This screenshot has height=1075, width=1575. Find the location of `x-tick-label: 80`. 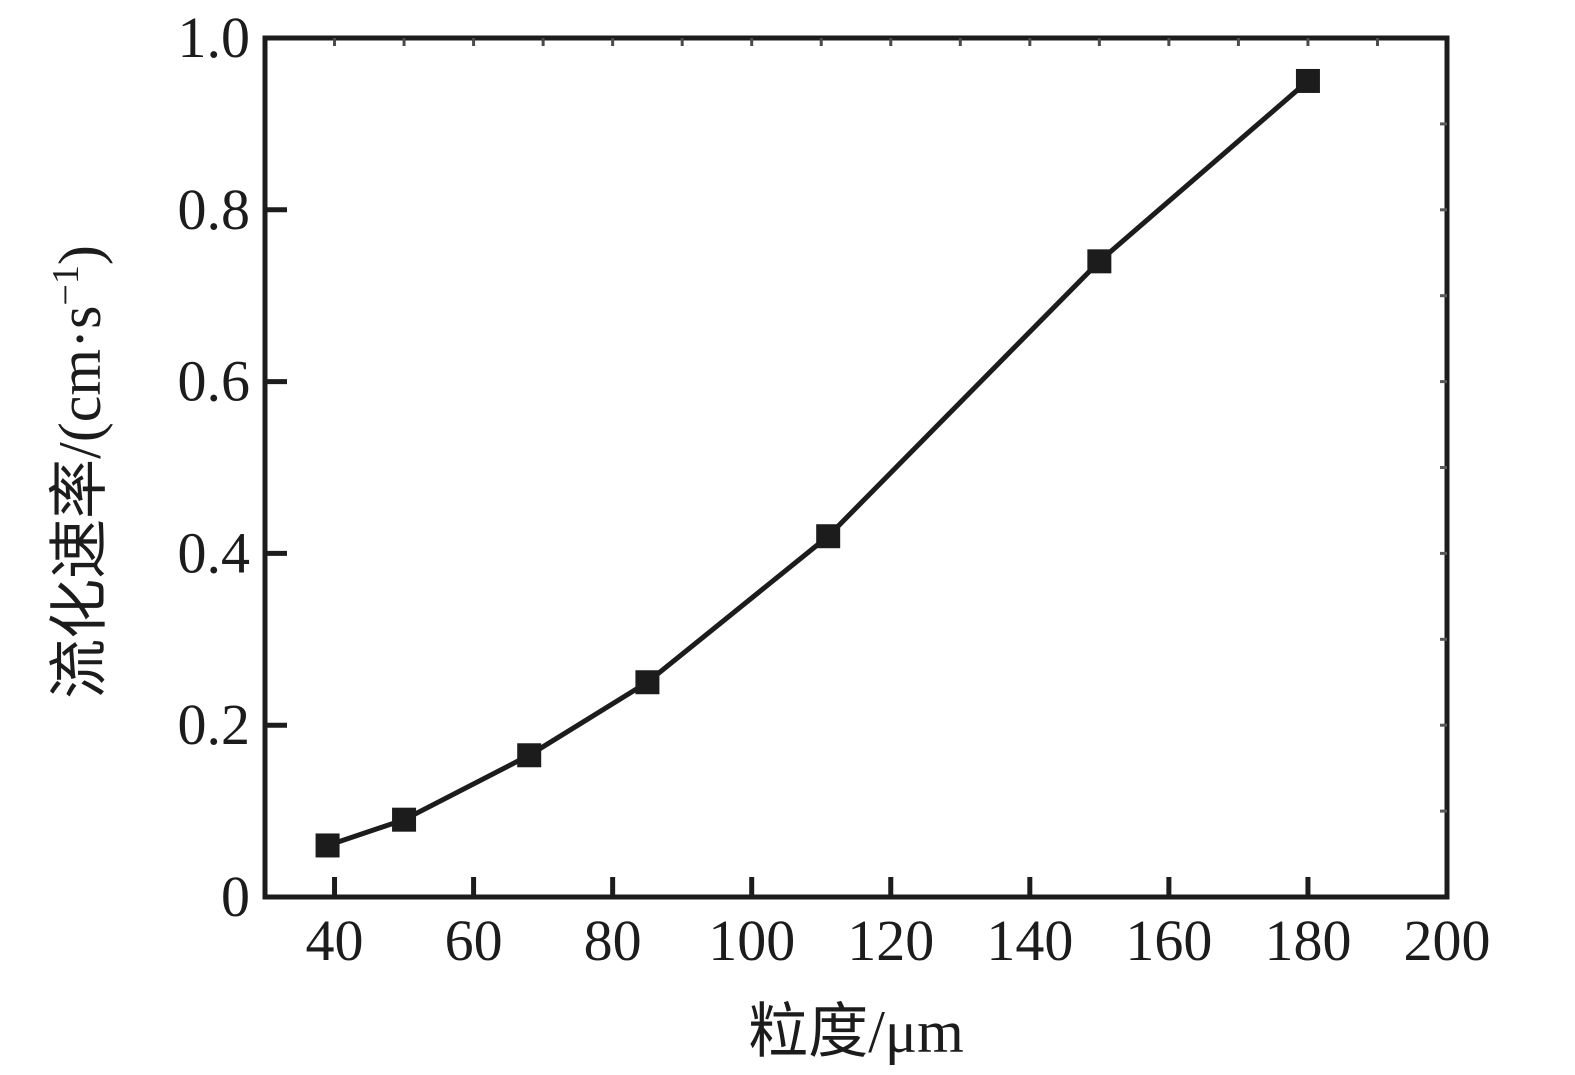

x-tick-label: 80 is located at coordinates (613, 940).